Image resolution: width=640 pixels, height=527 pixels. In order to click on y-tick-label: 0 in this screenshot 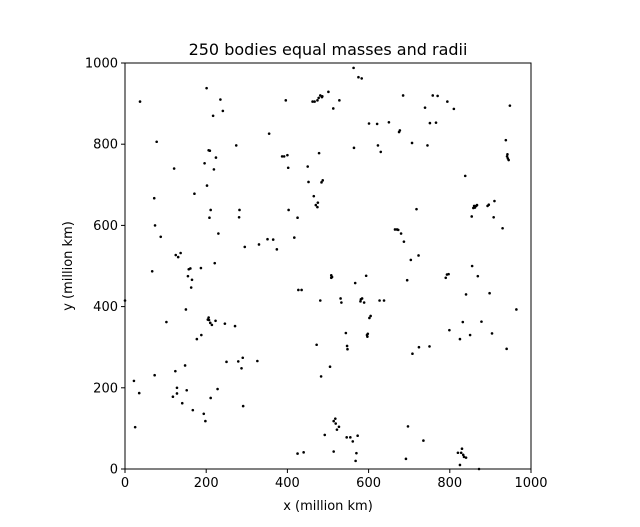, I will do `click(114, 470)`.